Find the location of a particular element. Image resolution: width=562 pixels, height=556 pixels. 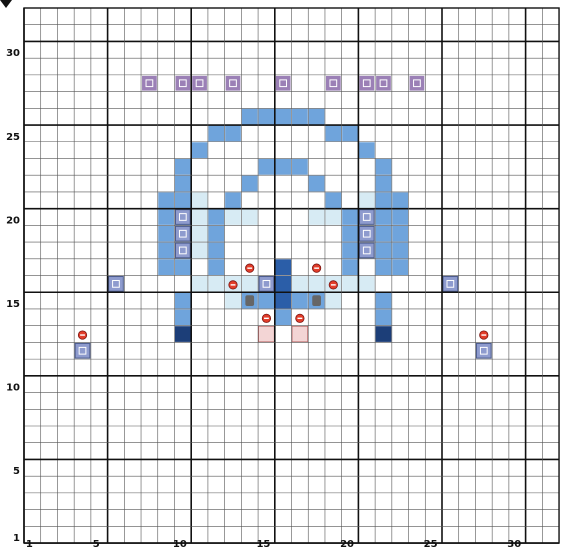

x-tick-label: 15 is located at coordinates (263, 544).